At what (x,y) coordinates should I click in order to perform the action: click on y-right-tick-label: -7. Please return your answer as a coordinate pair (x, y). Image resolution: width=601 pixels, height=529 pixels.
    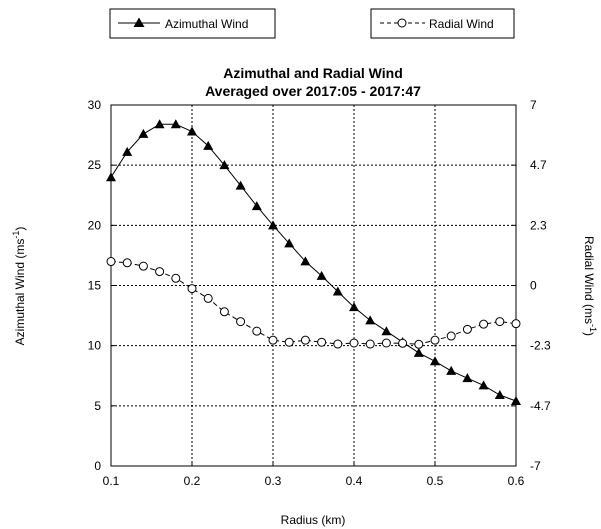
    Looking at the image, I should click on (535, 466).